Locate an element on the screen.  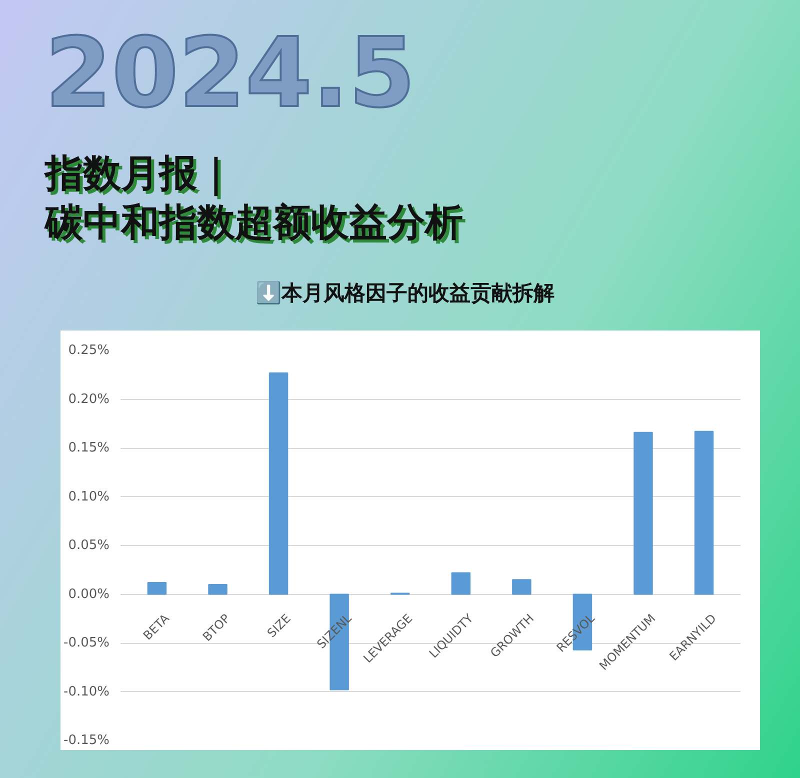
y-tick-label: -0.15% is located at coordinates (87, 740).